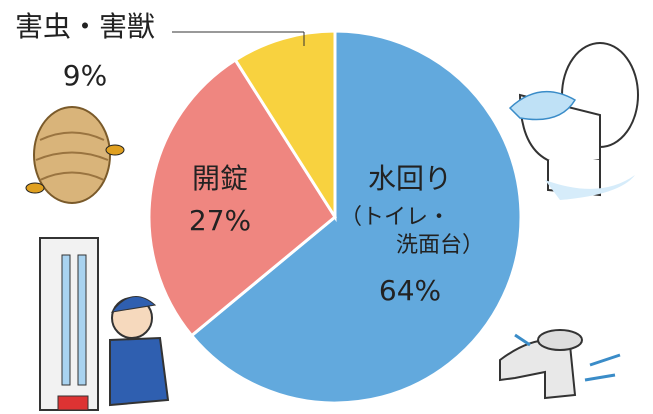 The width and height of the screenshot is (653, 414). I want to click on toilet-illustration, so click(573, 121).